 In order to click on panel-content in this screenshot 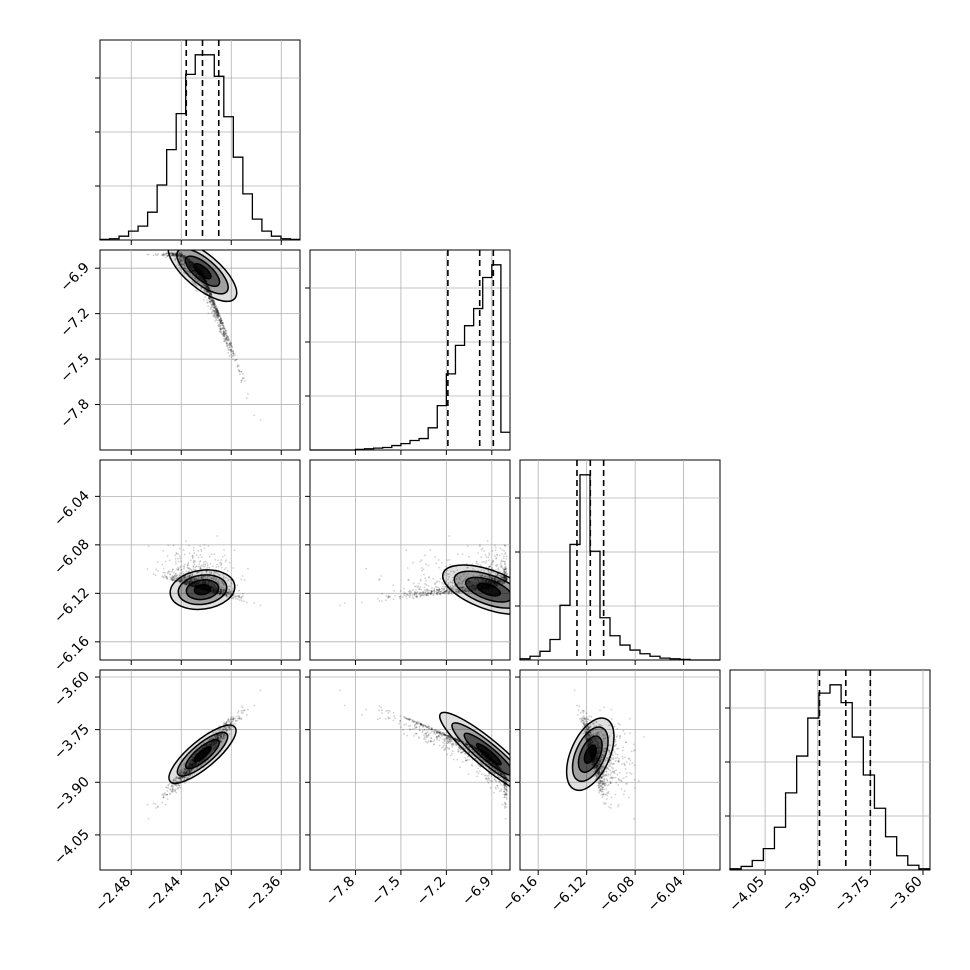, I will do `click(204, 754)`.